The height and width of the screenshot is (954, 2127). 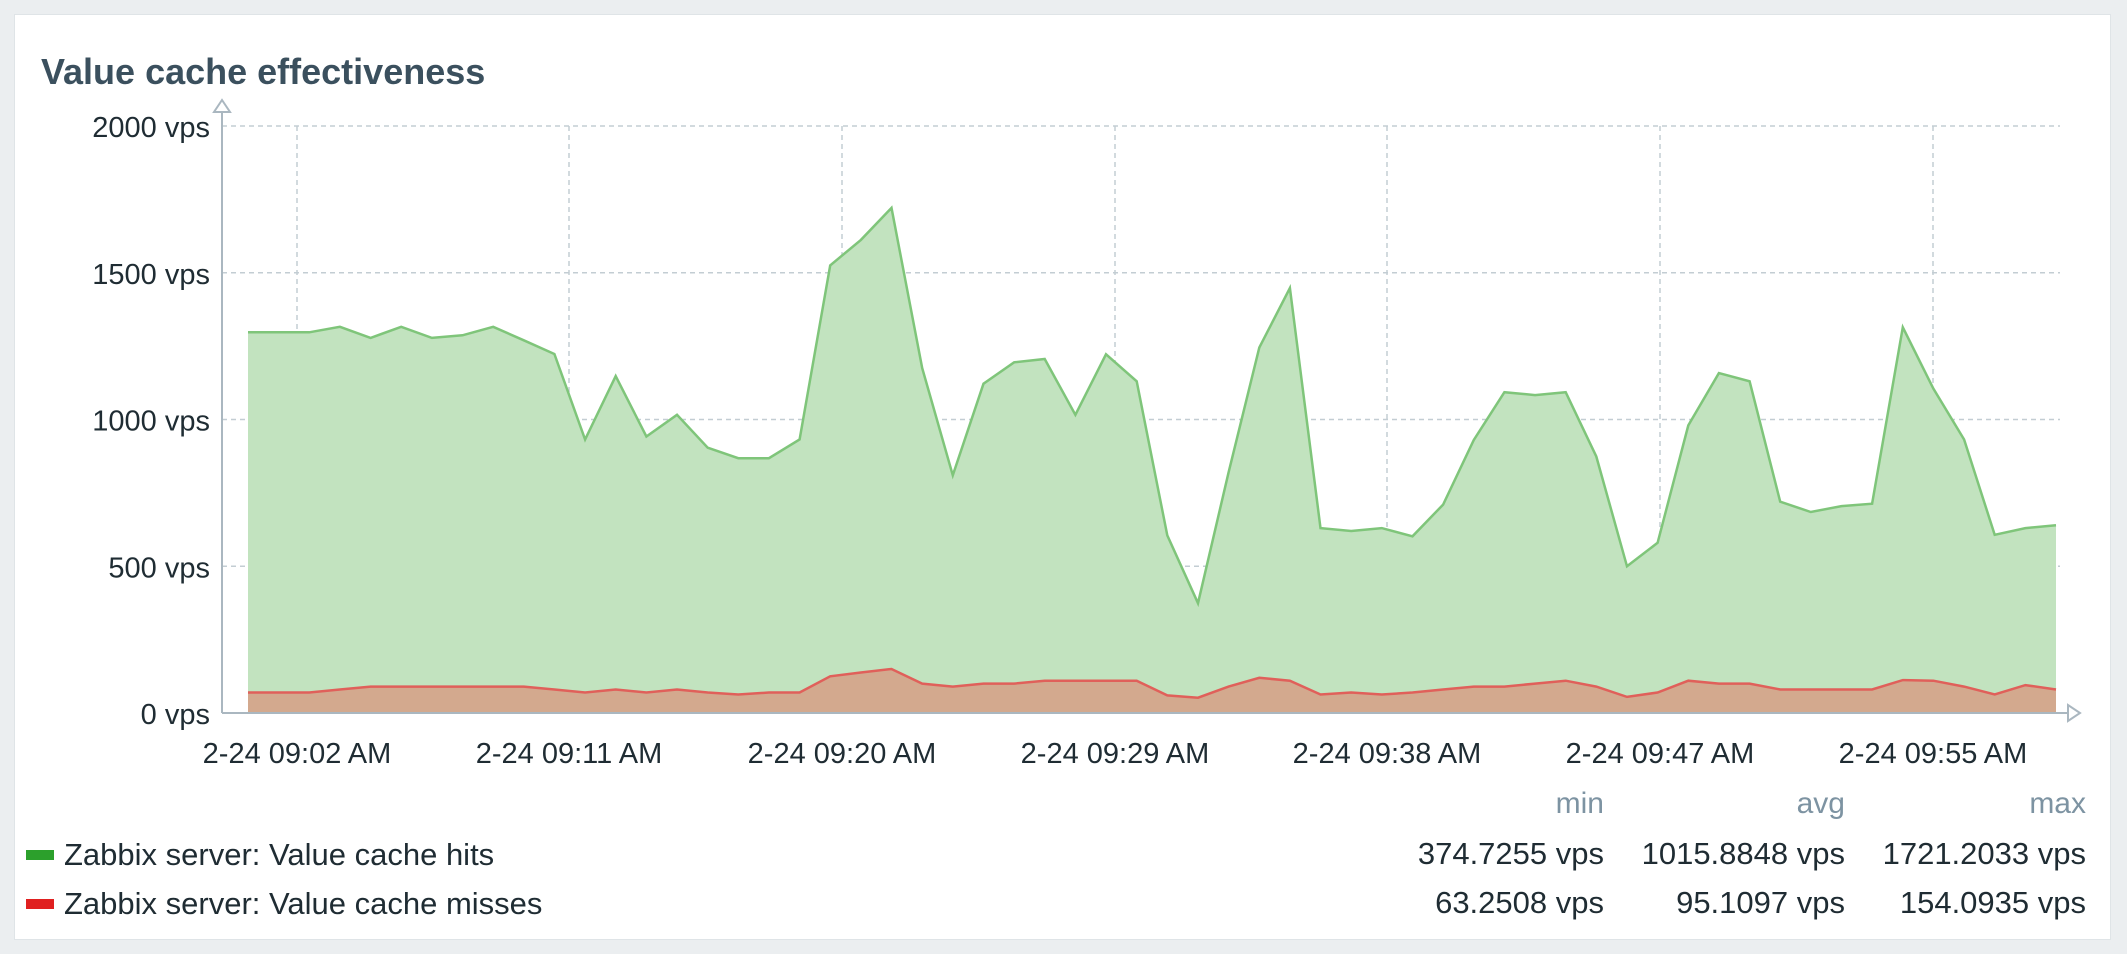 What do you see at coordinates (40, 904) in the screenshot?
I see `legend-swatch-red` at bounding box center [40, 904].